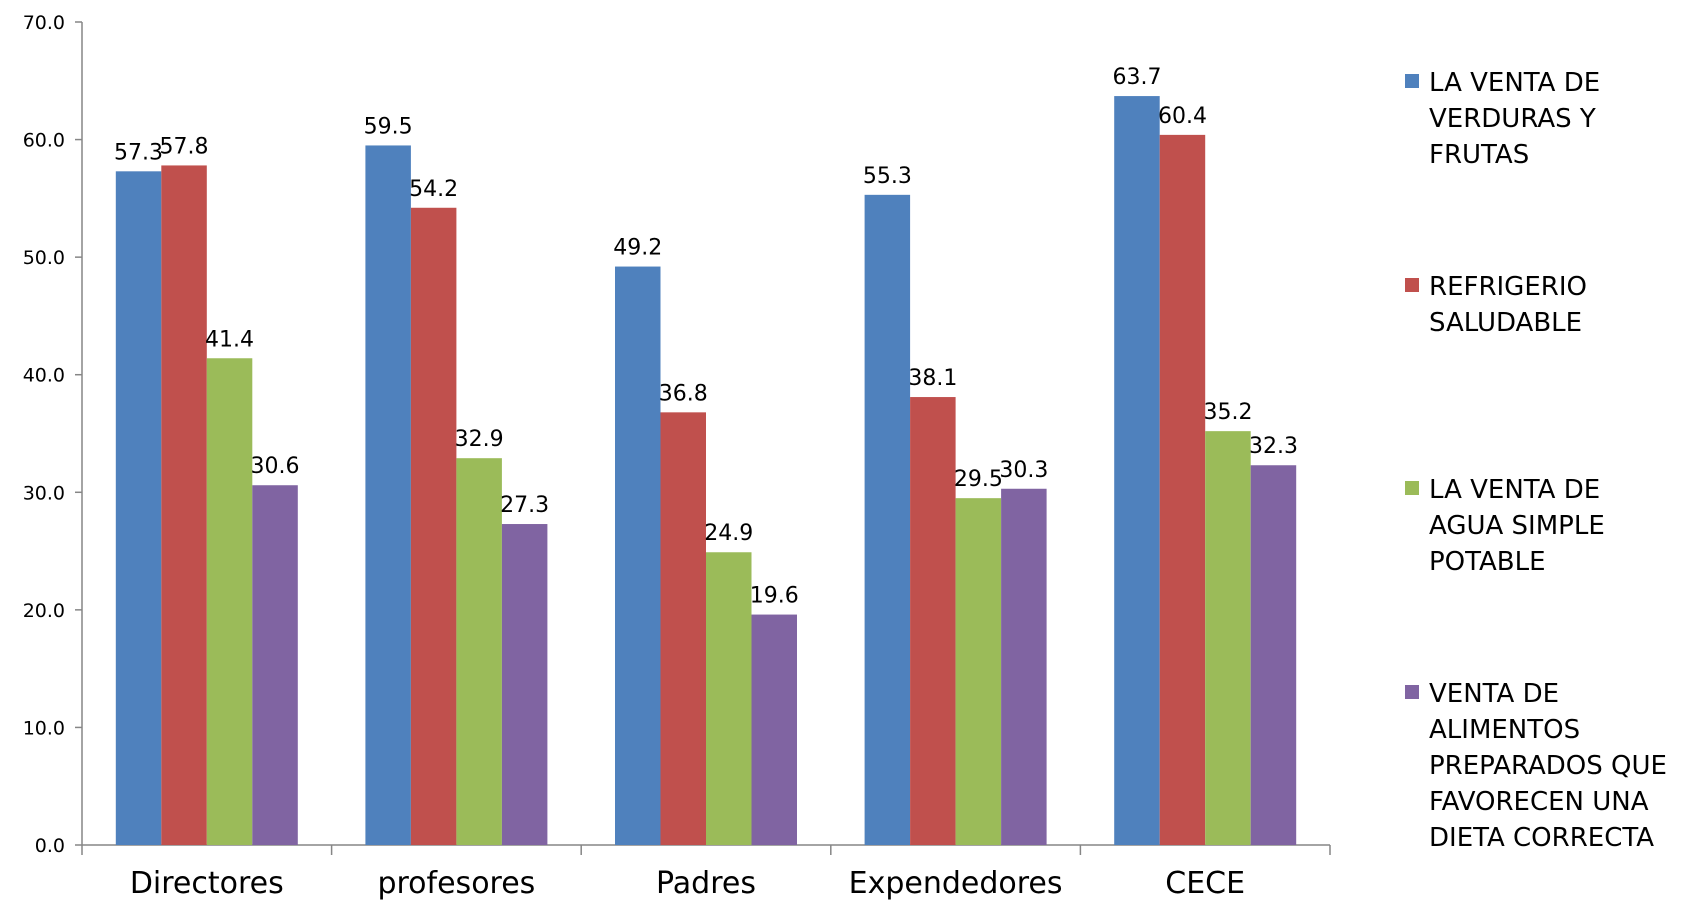 The image size is (1705, 902). I want to click on legend-label: POTABLE, so click(1487, 562).